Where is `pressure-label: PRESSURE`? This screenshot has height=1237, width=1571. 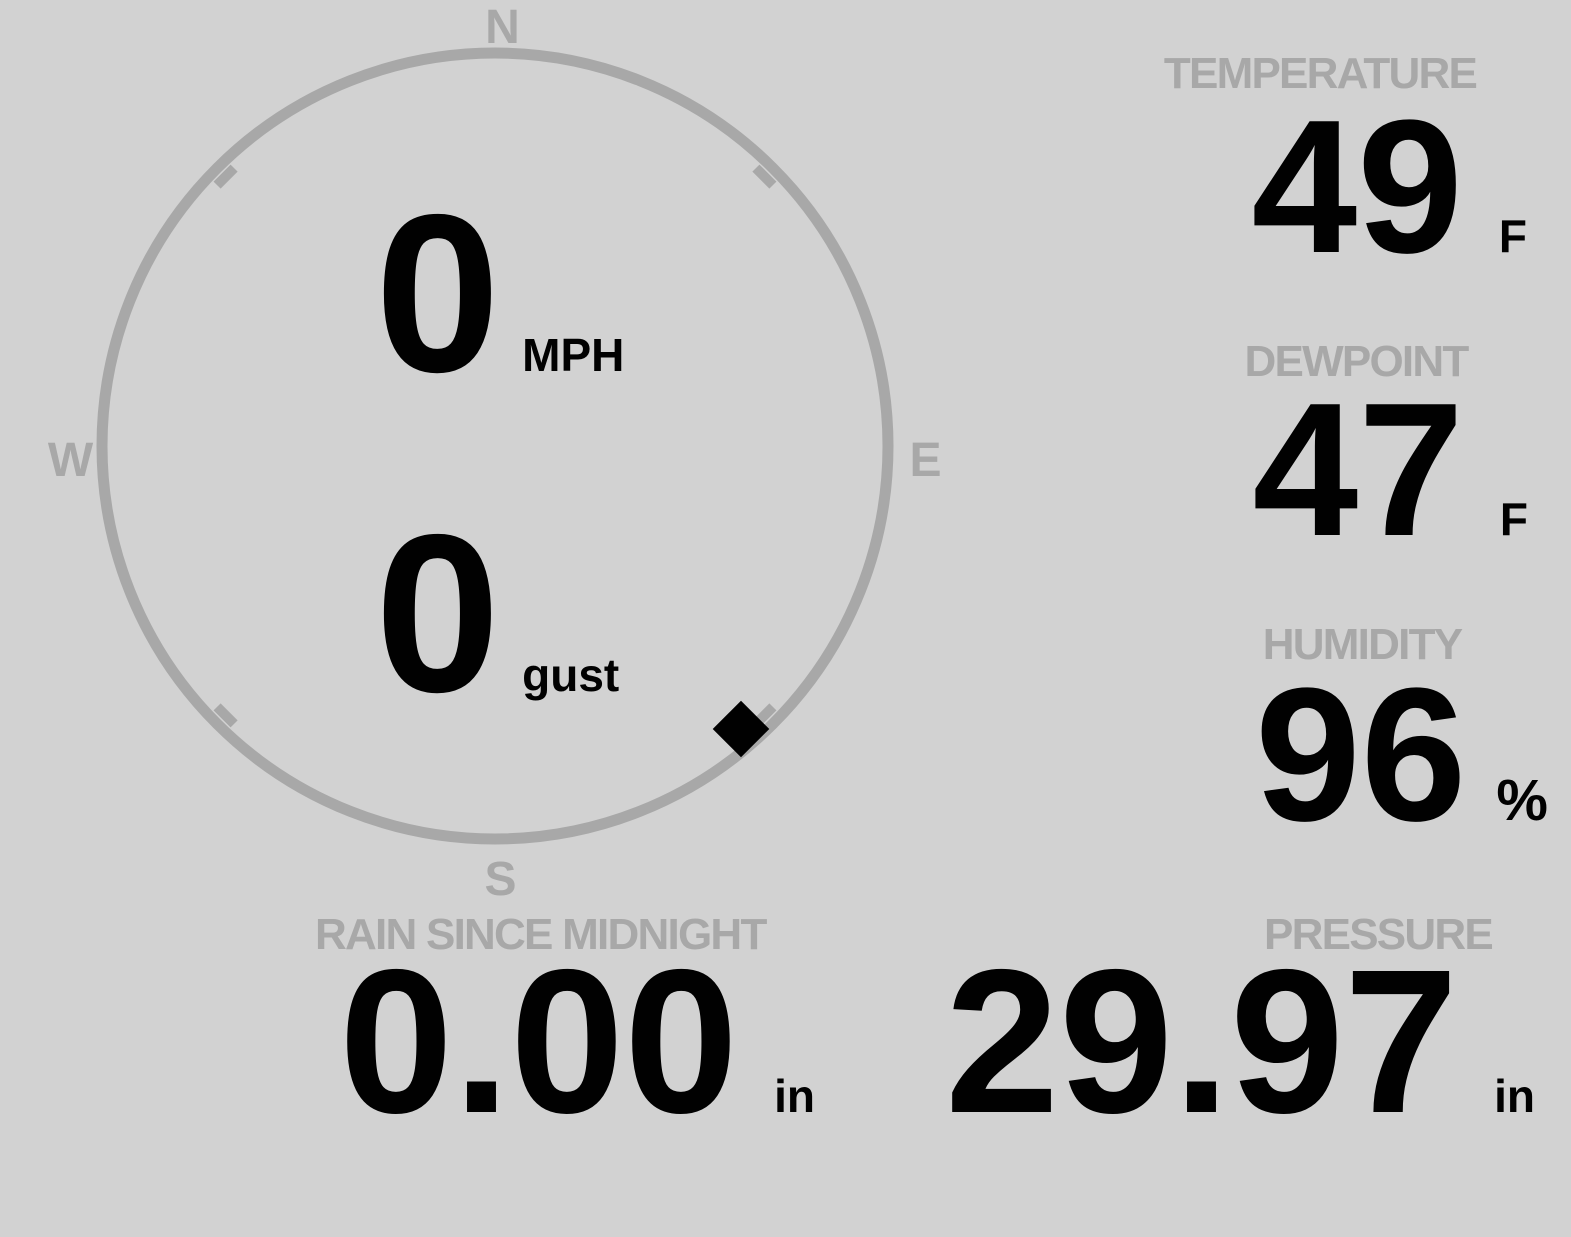
pressure-label: PRESSURE is located at coordinates (1379, 934).